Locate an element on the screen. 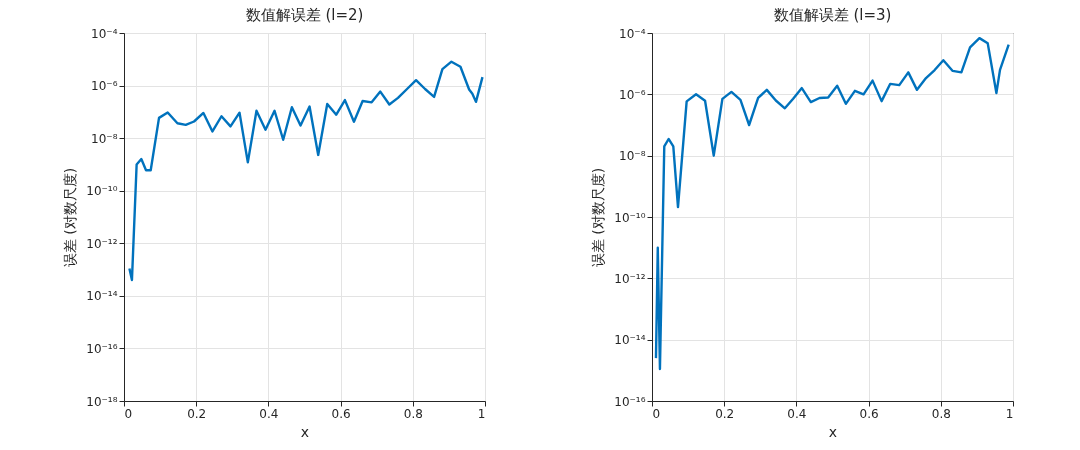  y-tick-label: 10⁻¹⁸ is located at coordinates (102, 401).